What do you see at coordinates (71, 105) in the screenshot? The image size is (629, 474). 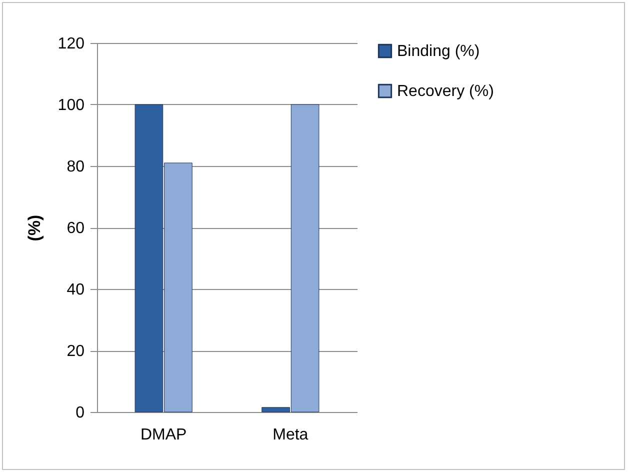 I see `y-tick-label: 100` at bounding box center [71, 105].